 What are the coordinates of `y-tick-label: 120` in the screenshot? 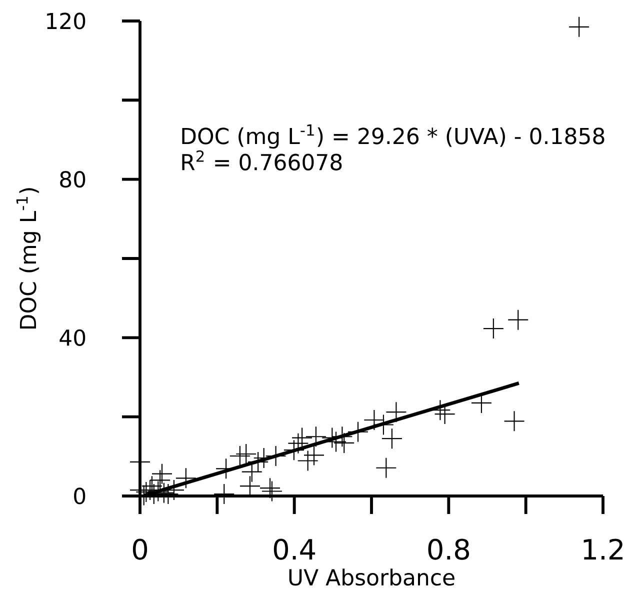 It's located at (66, 21).